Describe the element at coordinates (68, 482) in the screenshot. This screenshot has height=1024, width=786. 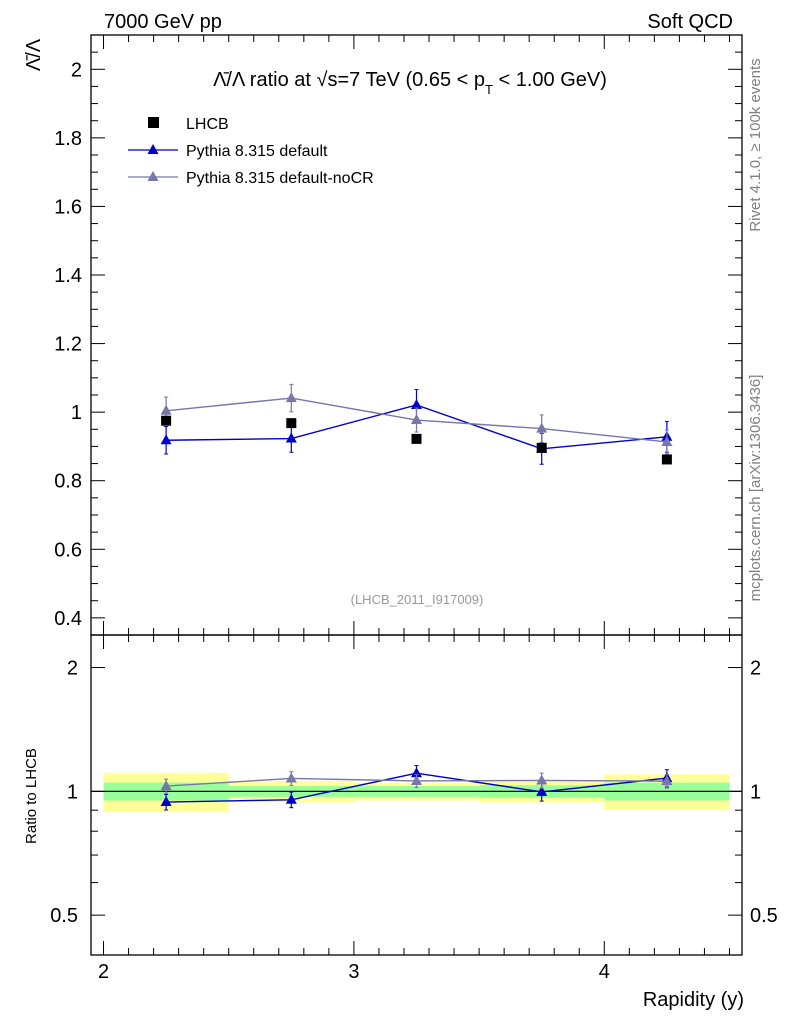
I see `y-tick-label: 0.8` at that location.